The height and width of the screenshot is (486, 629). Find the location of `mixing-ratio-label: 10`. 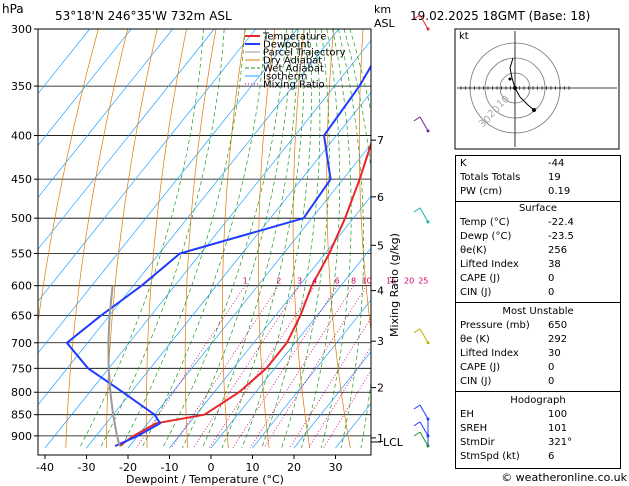

mixing-ratio-label: 10 is located at coordinates (367, 281).